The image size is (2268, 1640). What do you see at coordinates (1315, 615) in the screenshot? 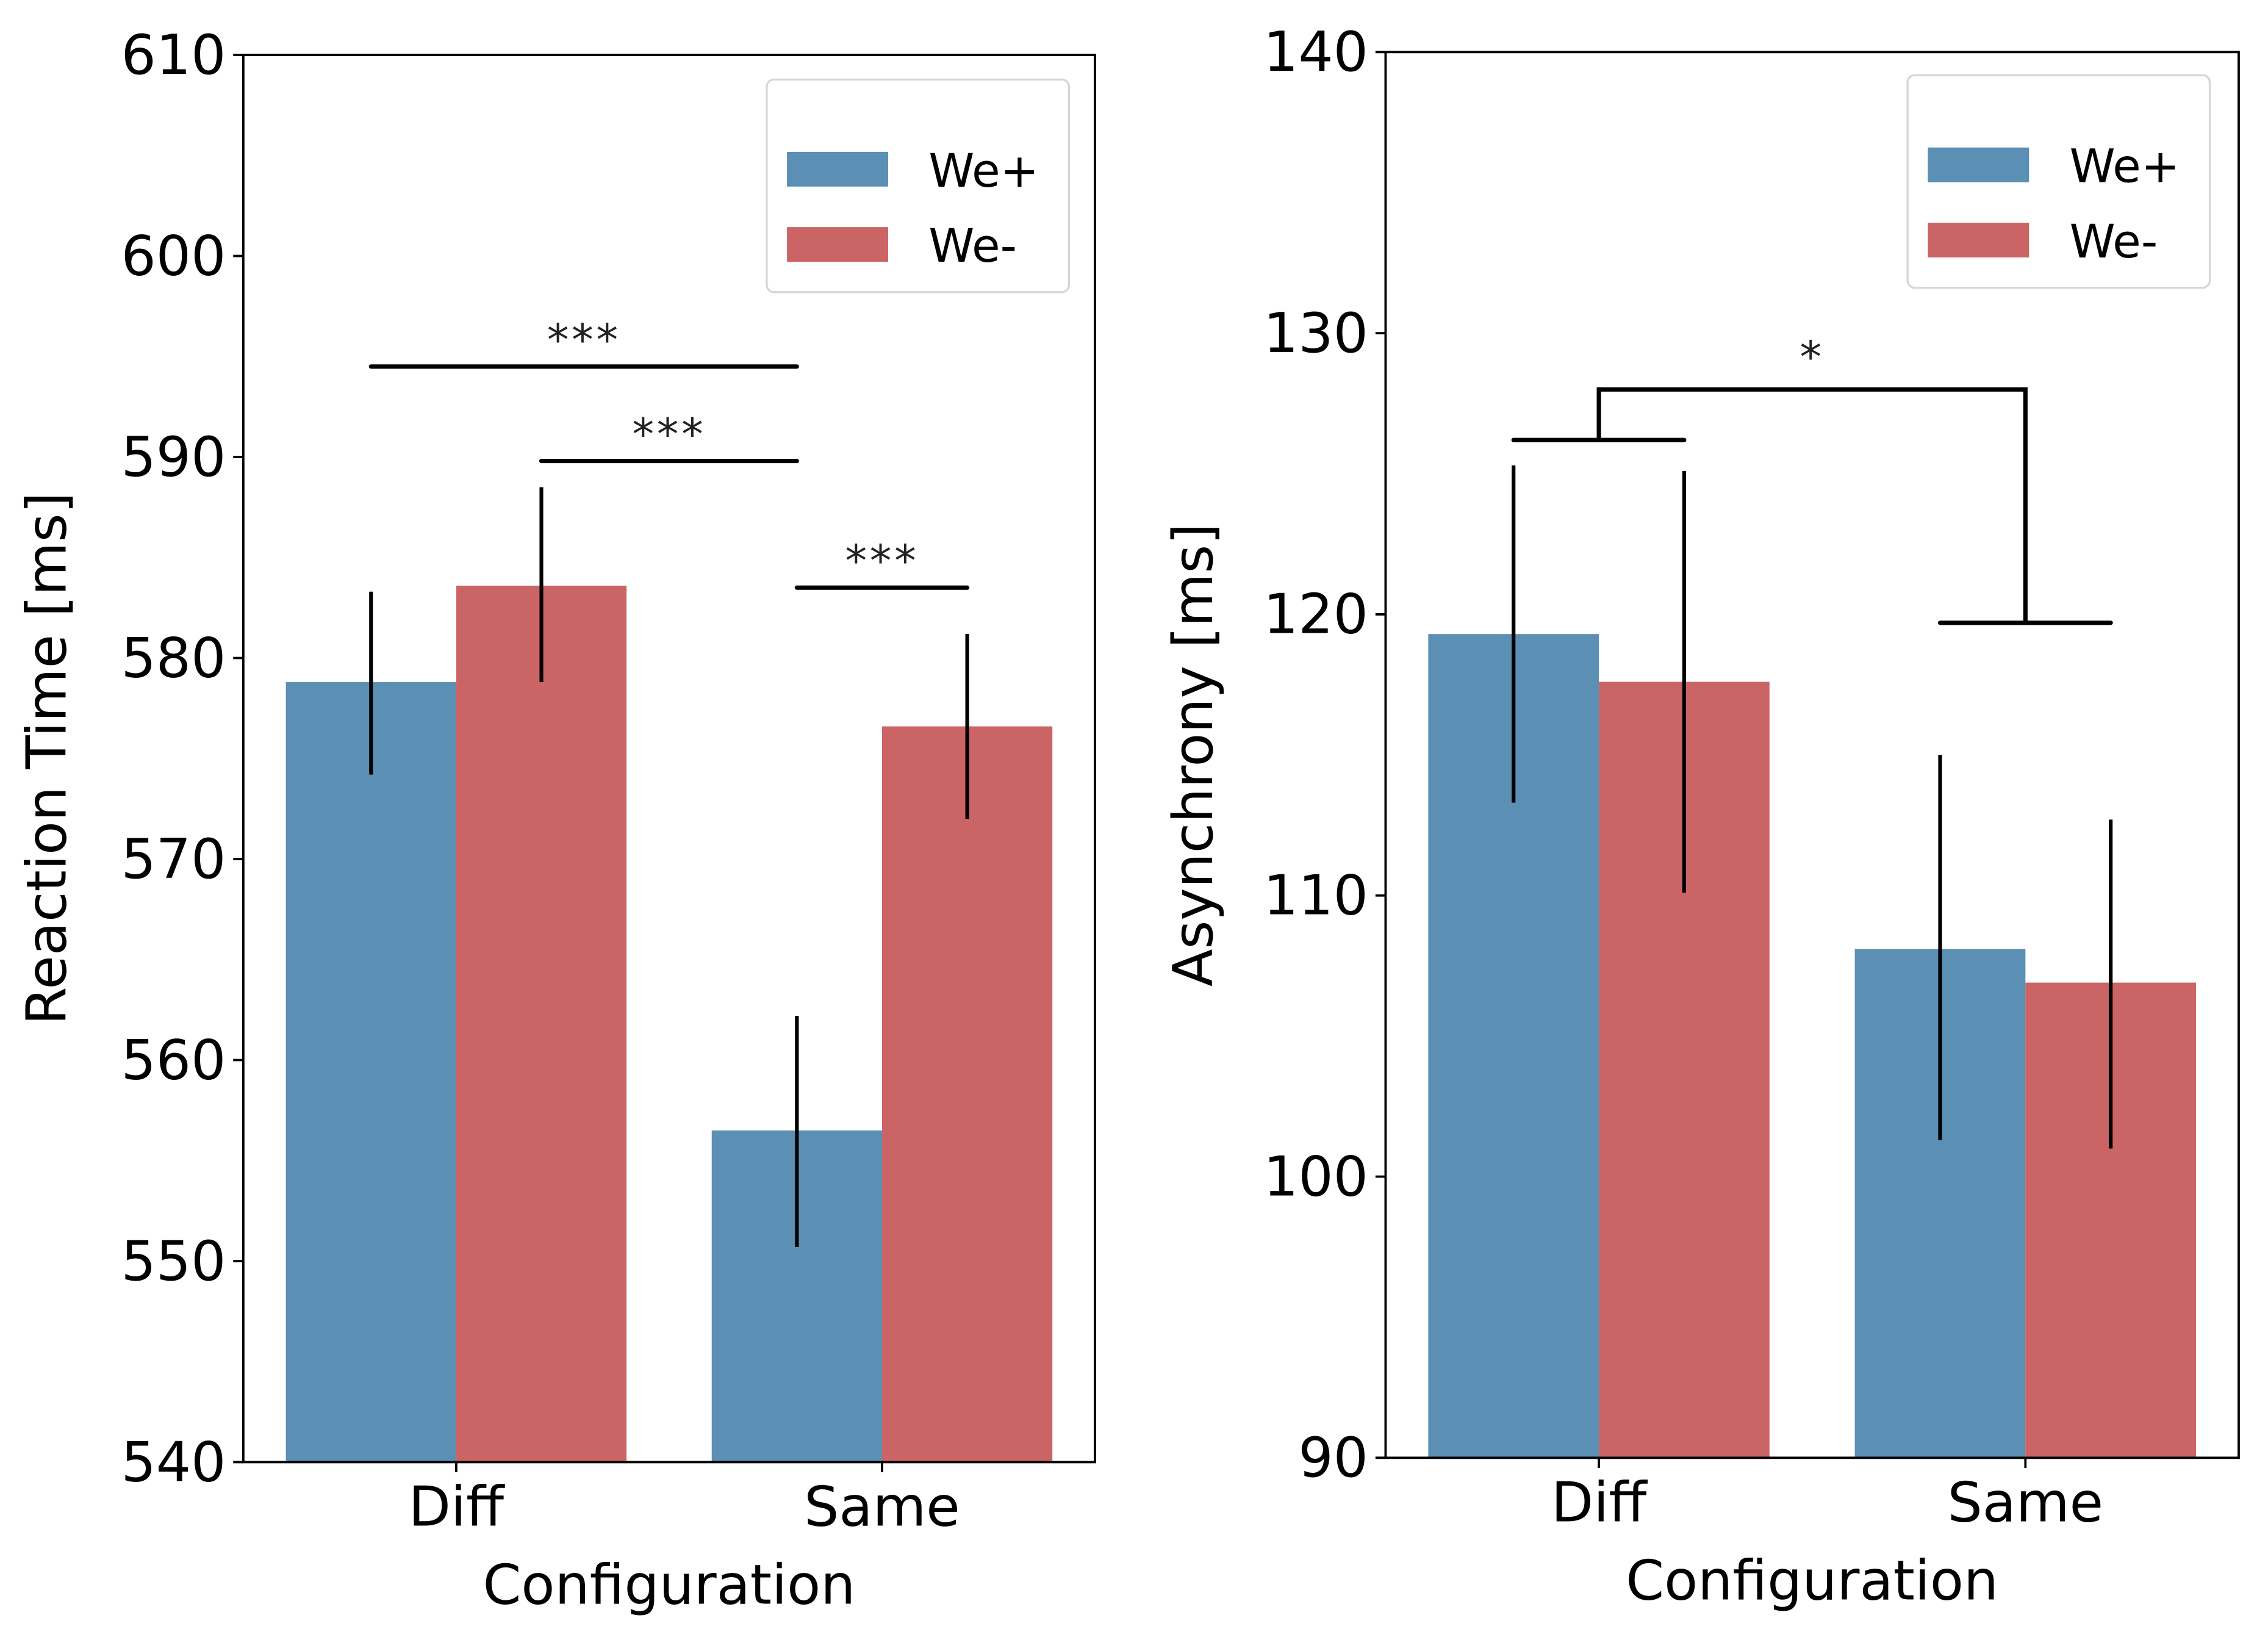
I see `y-tick-label: 120` at bounding box center [1315, 615].